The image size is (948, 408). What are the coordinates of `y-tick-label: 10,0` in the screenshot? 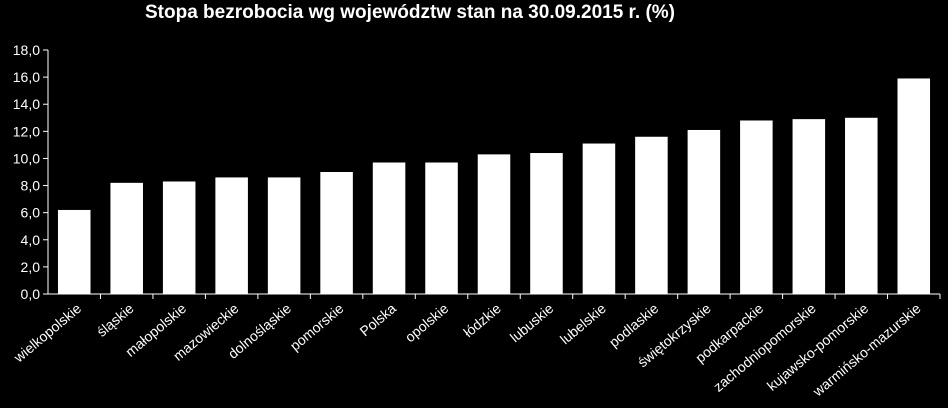 It's located at (26, 158).